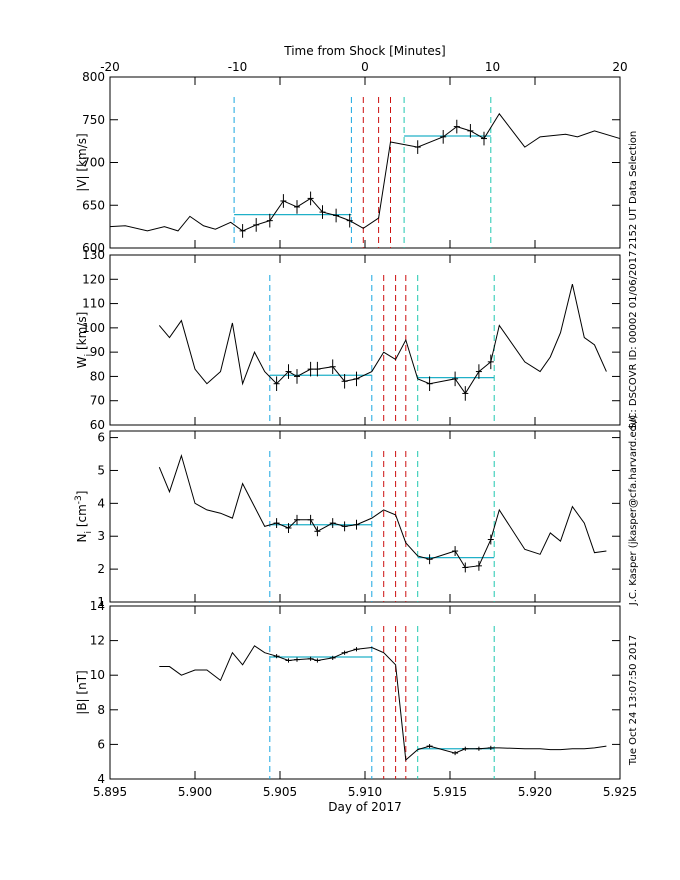 The width and height of the screenshot is (680, 880). What do you see at coordinates (365, 792) in the screenshot?
I see `x-tick-label: 5.910` at bounding box center [365, 792].